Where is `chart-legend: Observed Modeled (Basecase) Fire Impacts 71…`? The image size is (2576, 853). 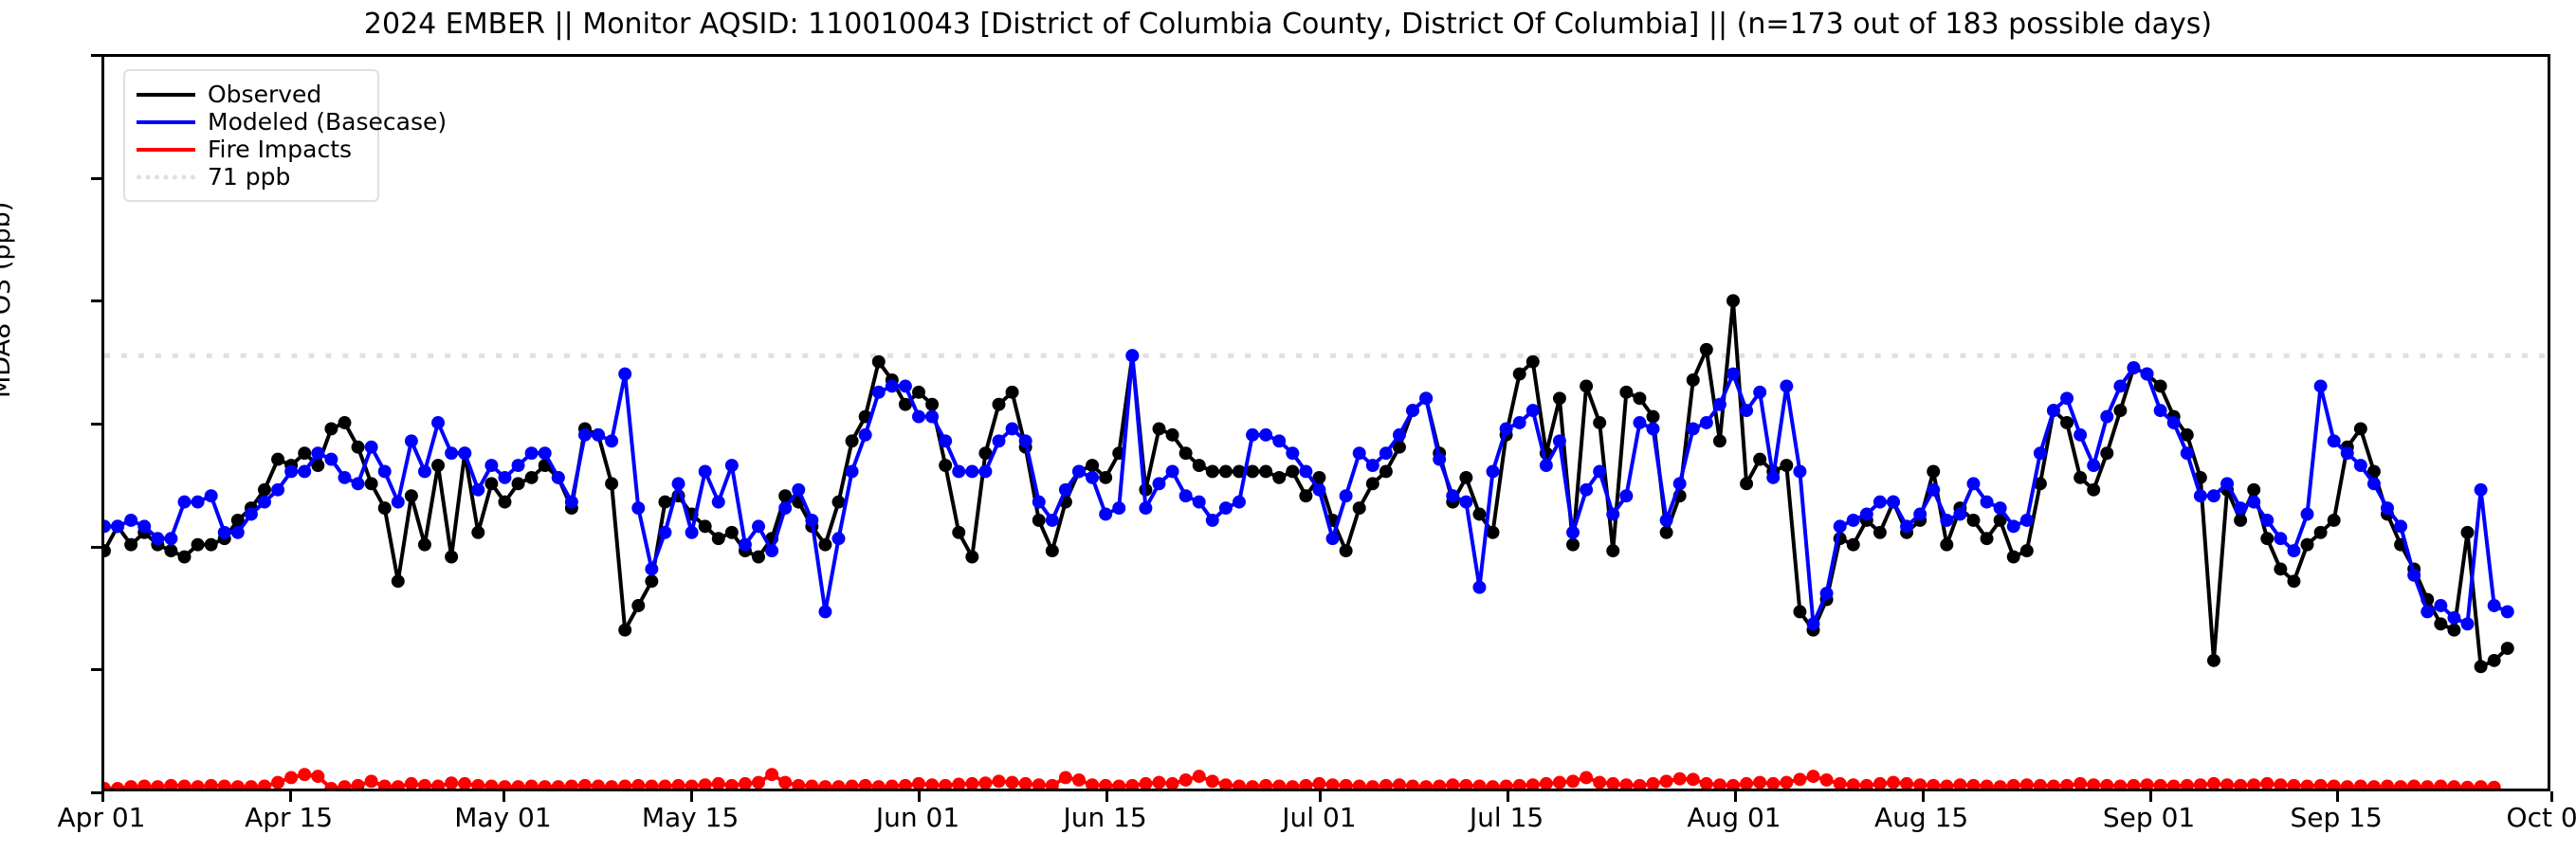
chart-legend: Observed Modeled (Basecase) Fire Impacts 71… is located at coordinates (285, 135).